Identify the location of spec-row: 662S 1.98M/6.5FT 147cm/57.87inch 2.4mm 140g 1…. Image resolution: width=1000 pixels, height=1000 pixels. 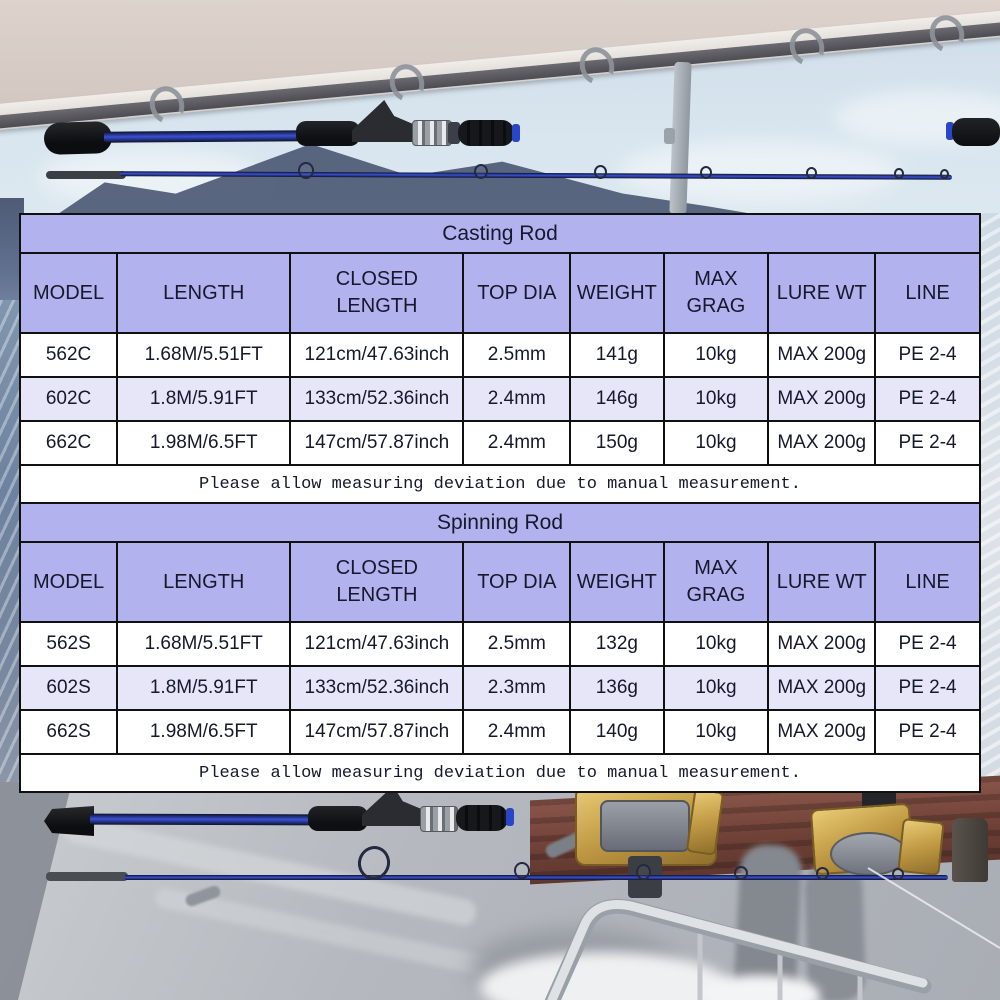
(499, 732).